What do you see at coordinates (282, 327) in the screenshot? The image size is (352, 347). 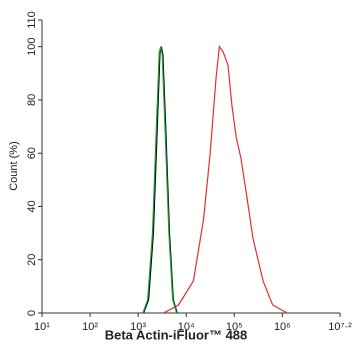 I see `x-tick-label: 10⁶` at bounding box center [282, 327].